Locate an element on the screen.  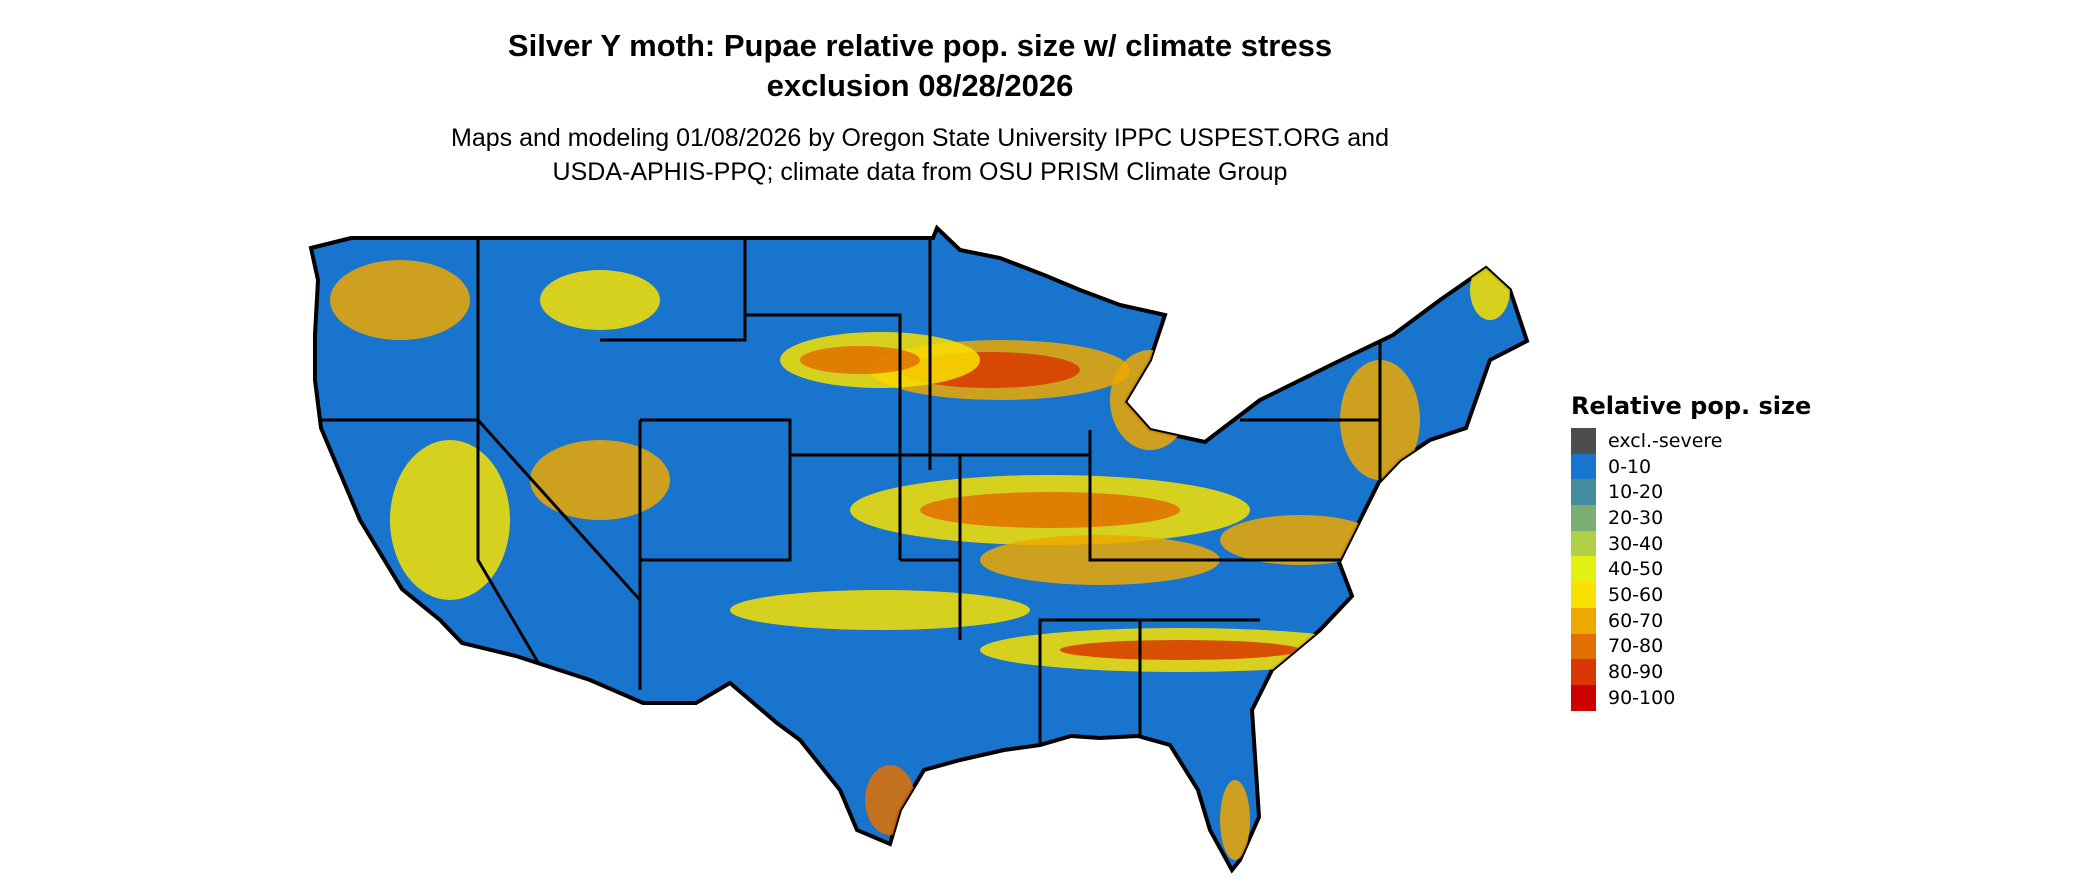
legend-label: 80-90 is located at coordinates (1636, 672).